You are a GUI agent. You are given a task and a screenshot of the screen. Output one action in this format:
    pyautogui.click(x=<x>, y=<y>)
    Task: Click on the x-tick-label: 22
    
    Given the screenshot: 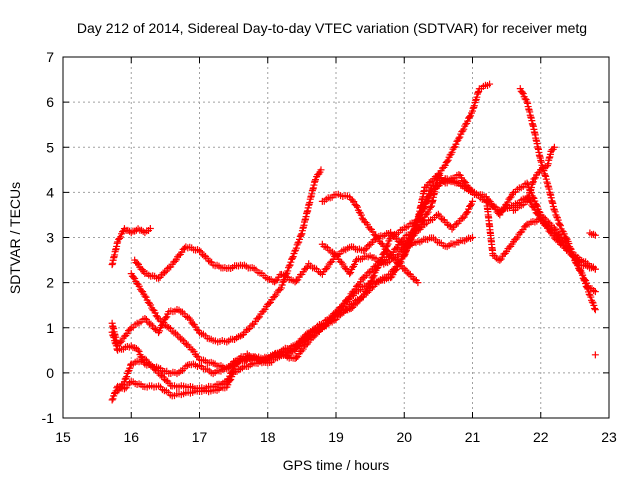 What is the action you would take?
    pyautogui.click(x=541, y=437)
    